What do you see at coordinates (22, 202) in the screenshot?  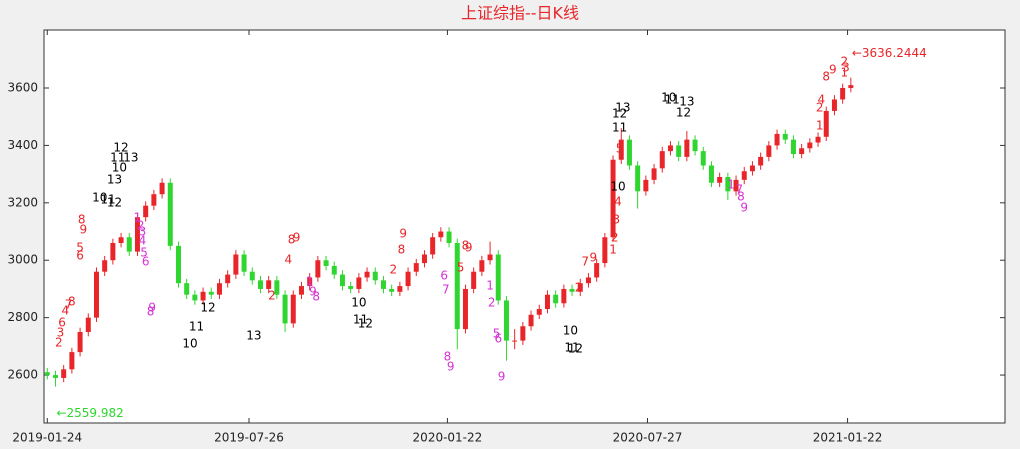 I see `y-tick-label: 3200` at bounding box center [22, 202].